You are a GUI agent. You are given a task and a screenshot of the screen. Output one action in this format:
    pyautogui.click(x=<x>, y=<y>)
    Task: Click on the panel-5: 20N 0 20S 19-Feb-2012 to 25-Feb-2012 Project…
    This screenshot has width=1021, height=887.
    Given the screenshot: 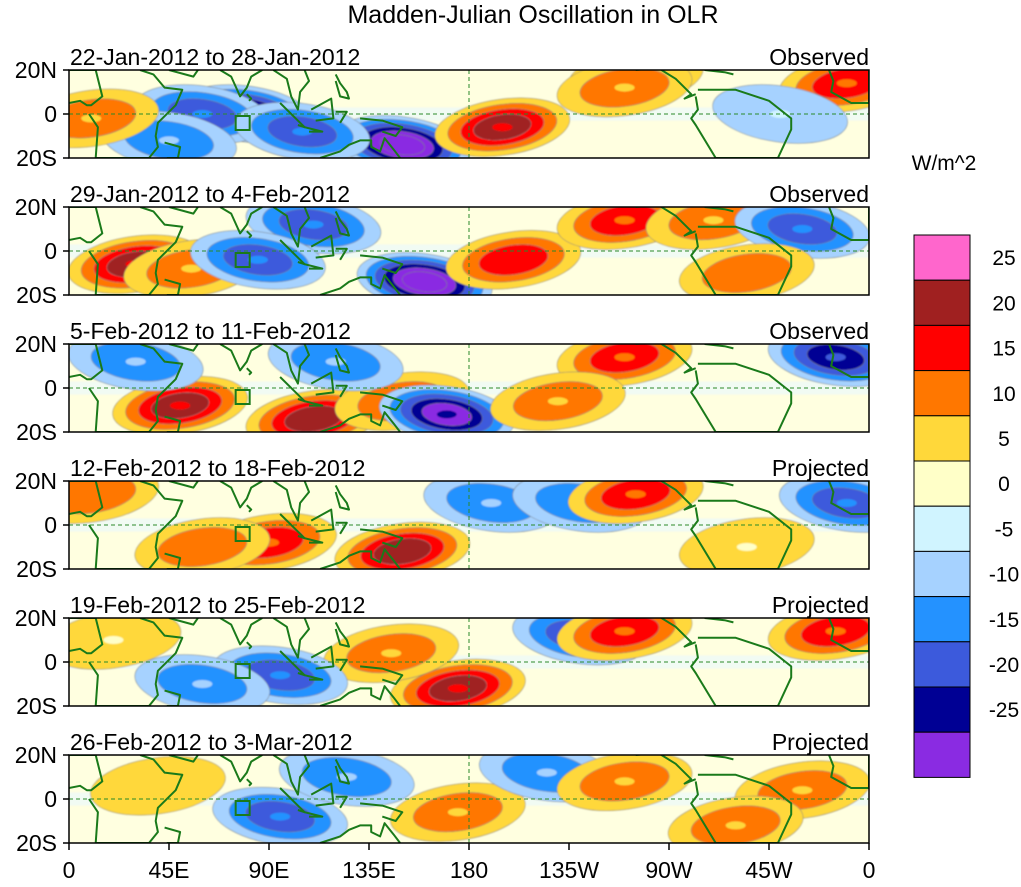 What is the action you would take?
    pyautogui.click(x=442, y=655)
    